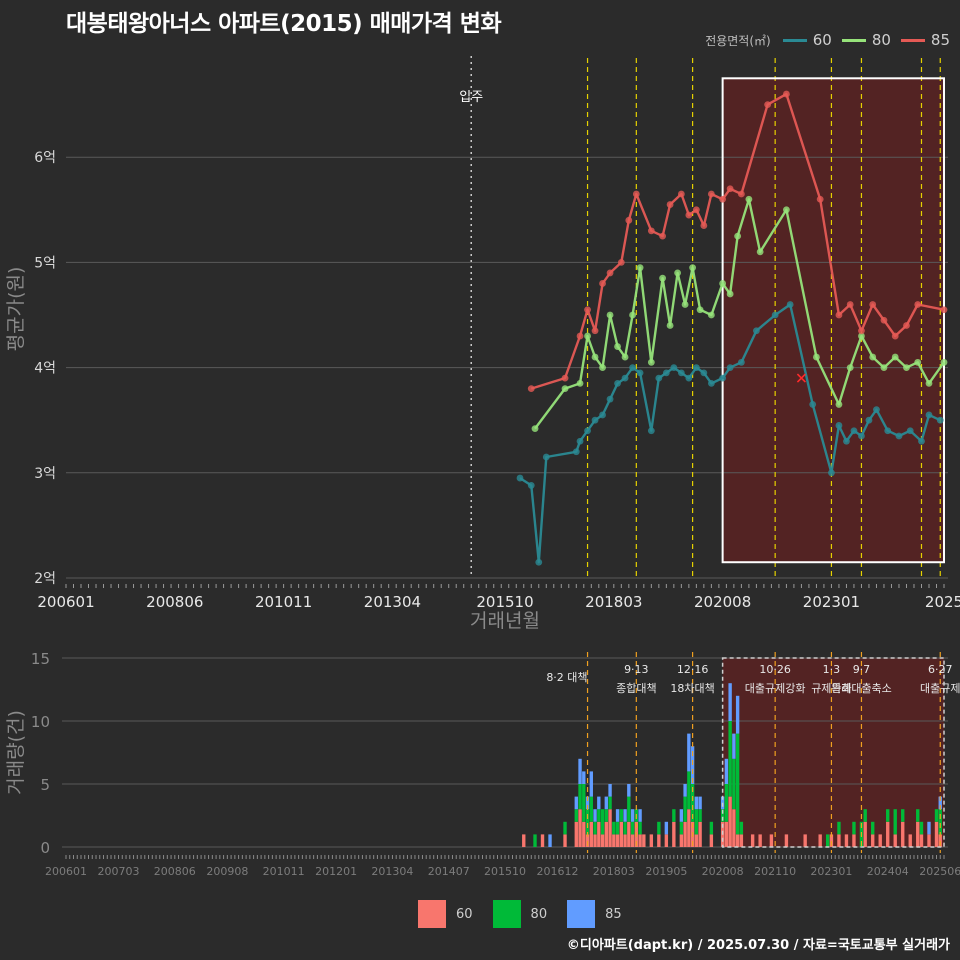 This screenshot has width=960, height=960. I want to click on bottom-highlight-outline, so click(833, 752).